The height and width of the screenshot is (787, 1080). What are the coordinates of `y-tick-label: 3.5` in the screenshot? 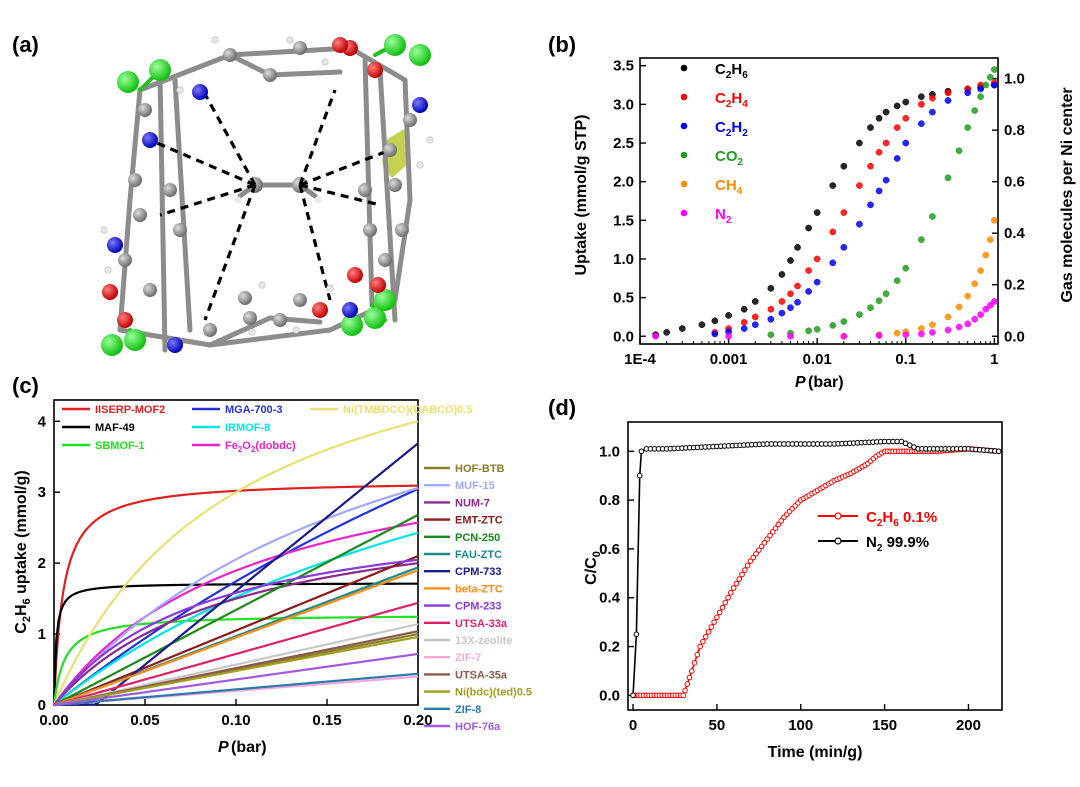 It's located at (623, 66).